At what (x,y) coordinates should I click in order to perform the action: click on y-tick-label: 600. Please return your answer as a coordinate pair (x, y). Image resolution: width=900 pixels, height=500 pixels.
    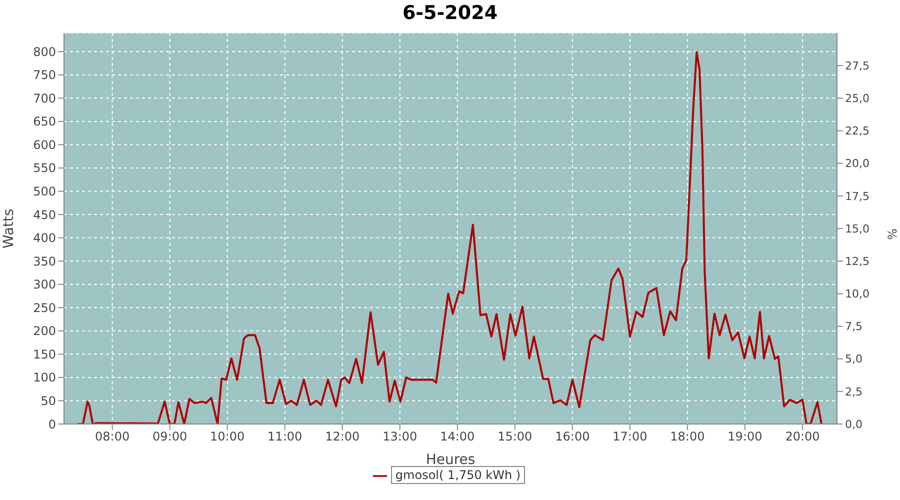
    Looking at the image, I should click on (44, 145).